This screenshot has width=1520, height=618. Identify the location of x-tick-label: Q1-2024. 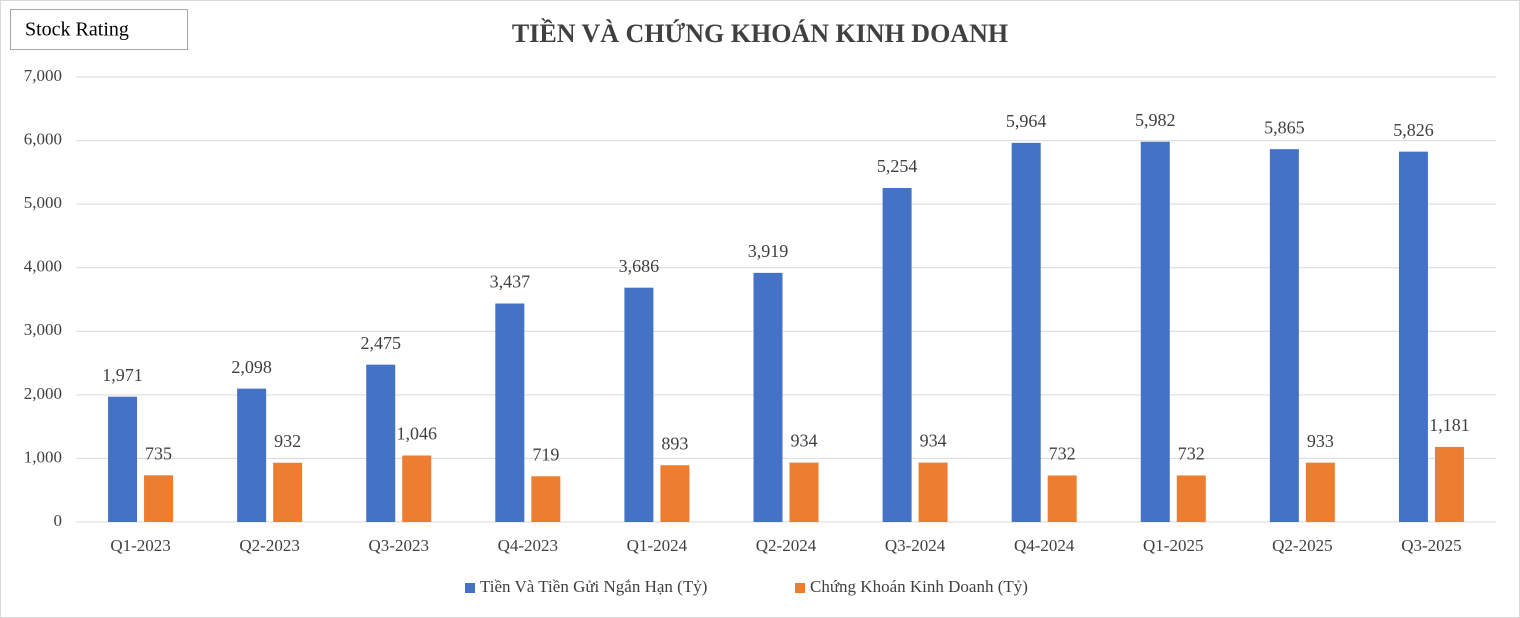
(657, 545).